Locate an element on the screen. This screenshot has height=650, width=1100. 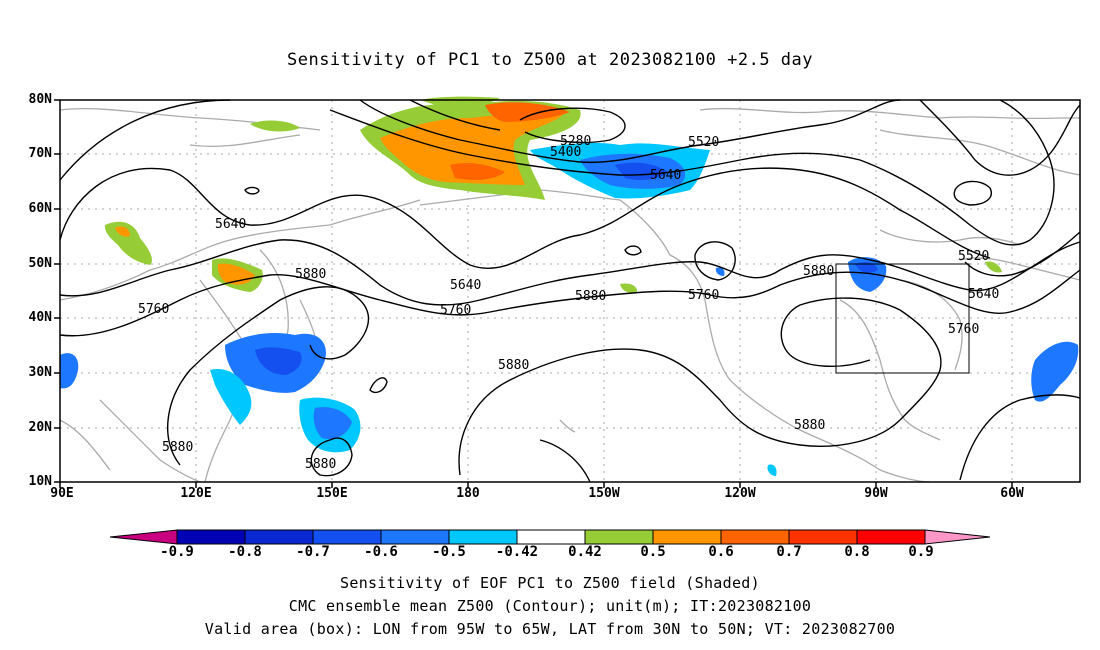
lon-label: 120W is located at coordinates (740, 493).